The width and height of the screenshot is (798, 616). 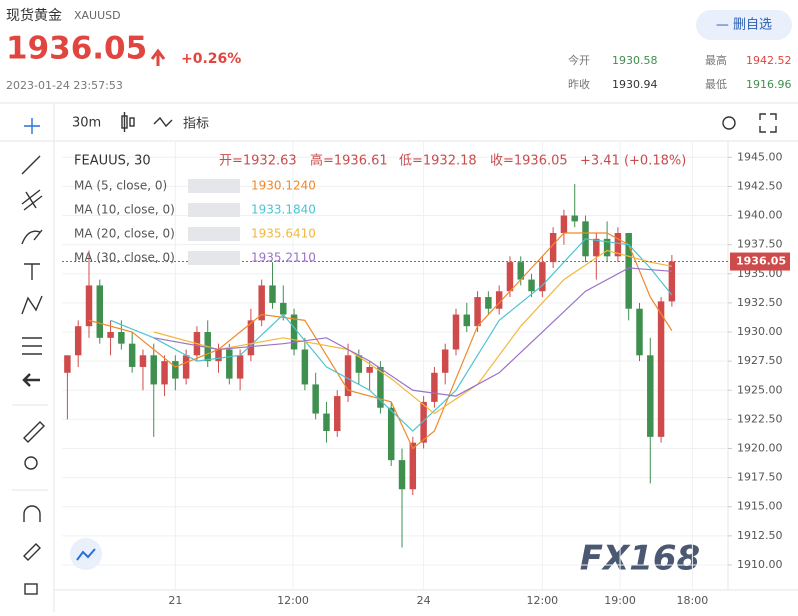 What do you see at coordinates (31, 589) in the screenshot?
I see `lock-tool` at bounding box center [31, 589].